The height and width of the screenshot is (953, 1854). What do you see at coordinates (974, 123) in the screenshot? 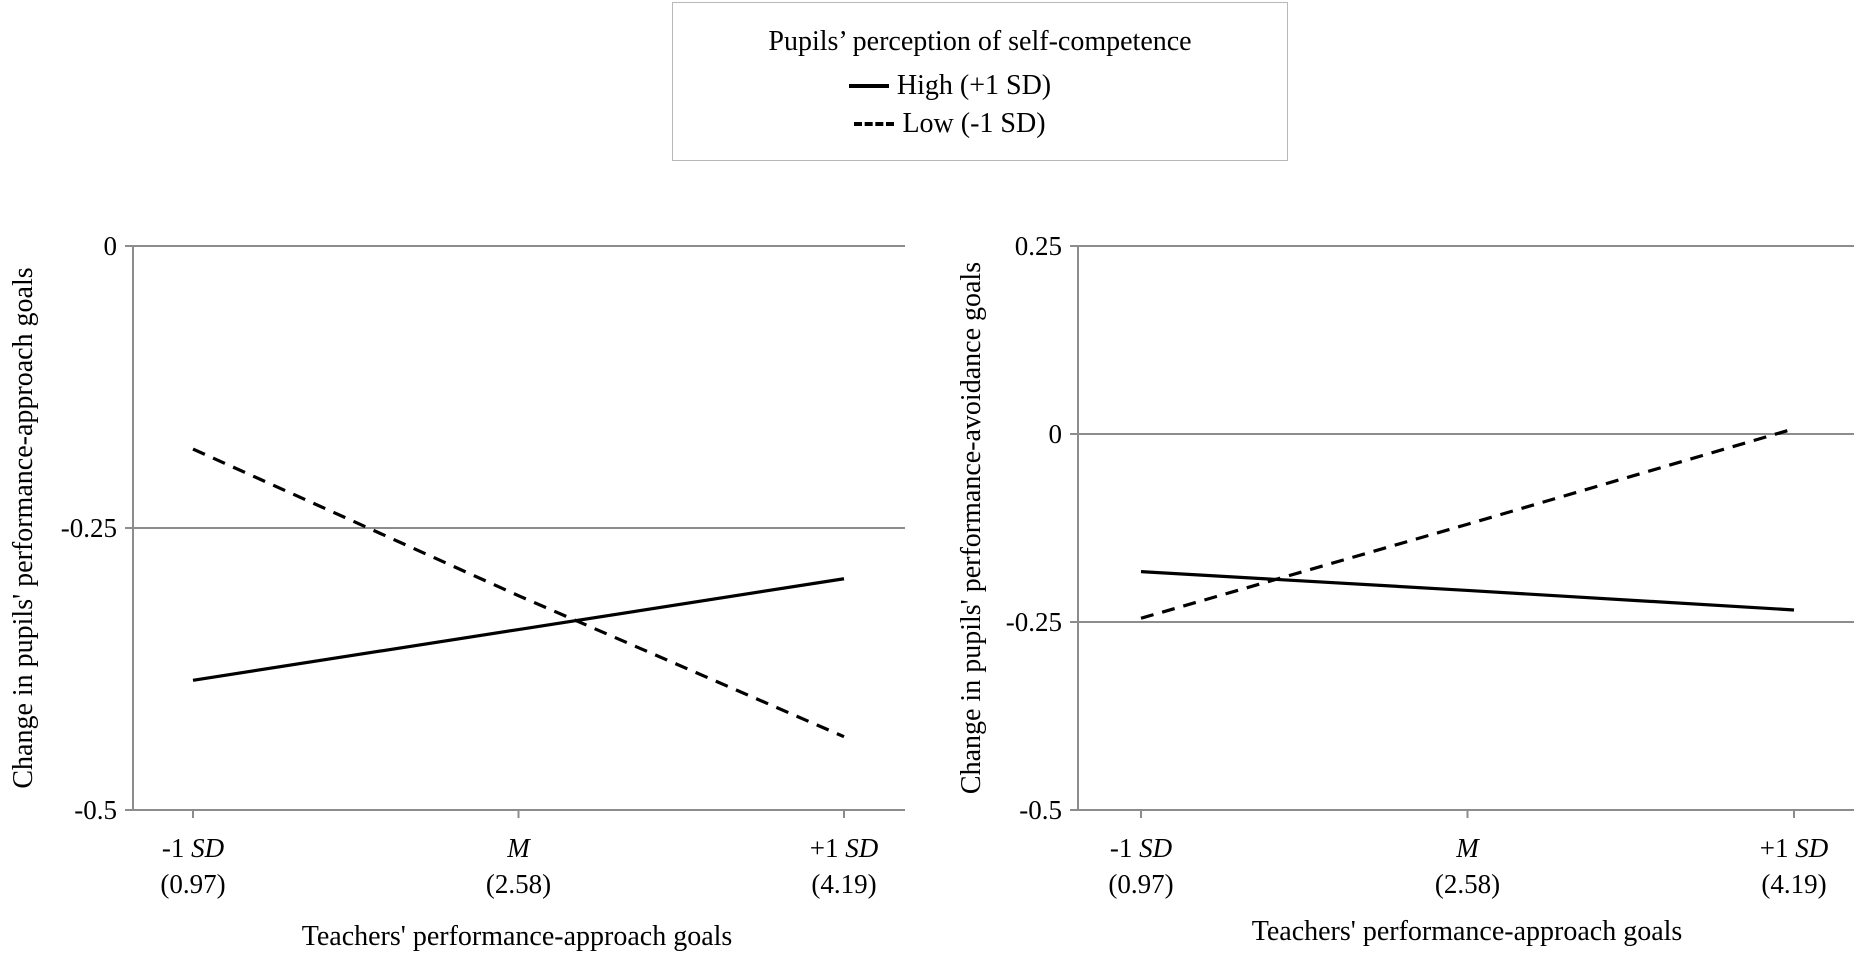
I see `legend-label-low: Low (-1 SD)` at bounding box center [974, 123].